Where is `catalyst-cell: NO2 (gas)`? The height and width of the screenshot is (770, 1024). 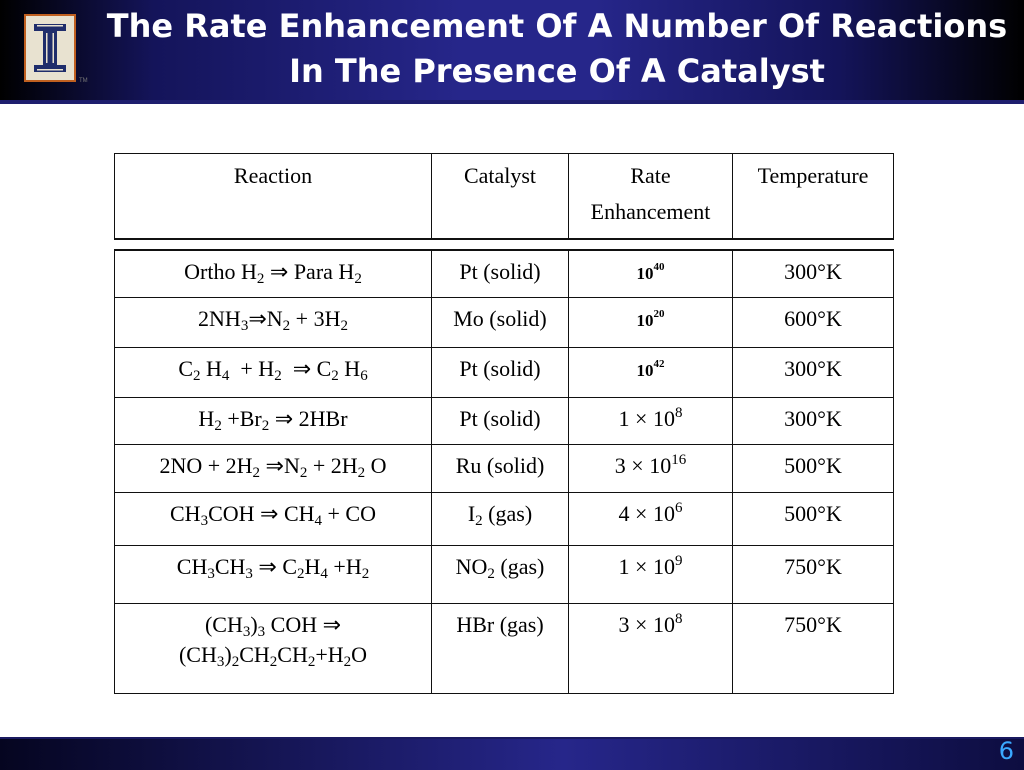 catalyst-cell: NO2 (gas) is located at coordinates (500, 574).